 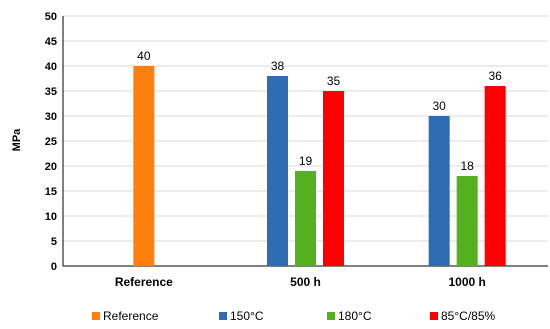 I want to click on legend-item: 180°C, so click(x=349, y=316).